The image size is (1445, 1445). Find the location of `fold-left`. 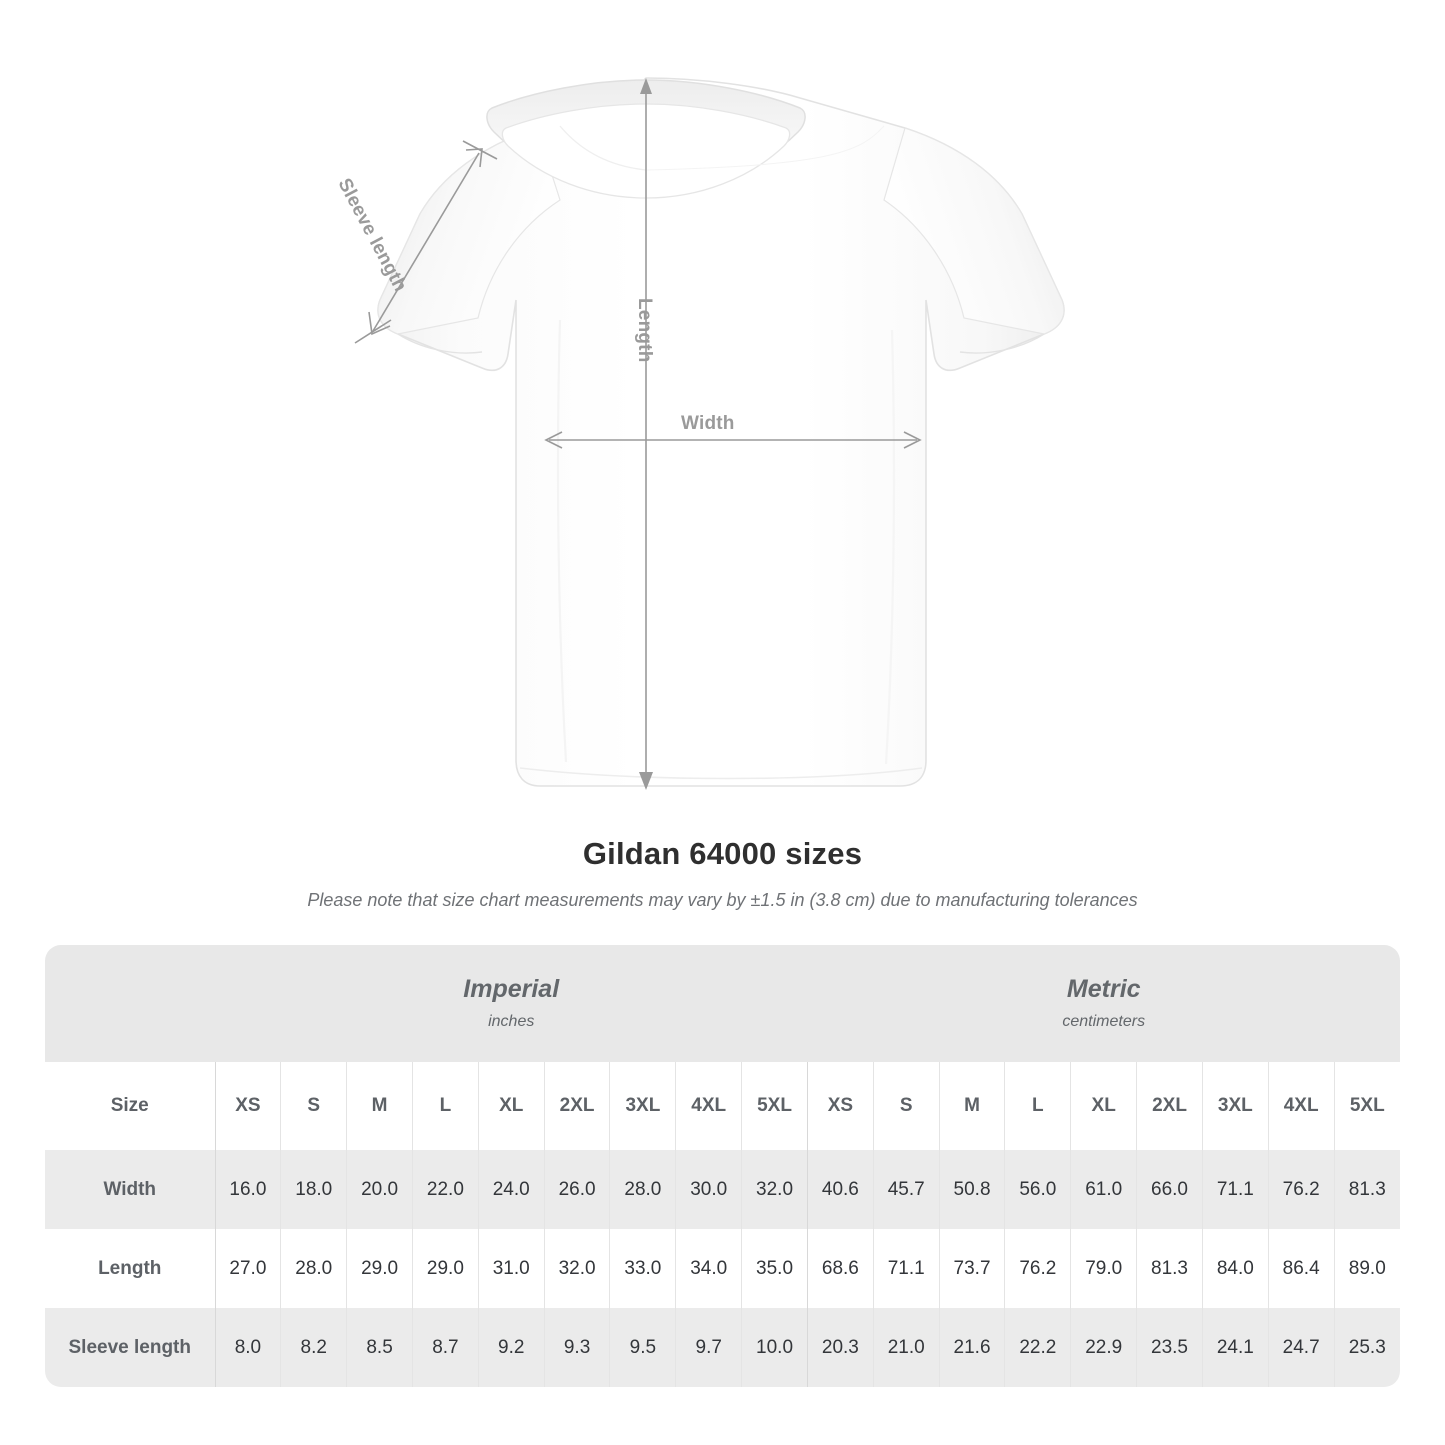

fold-left is located at coordinates (562, 541).